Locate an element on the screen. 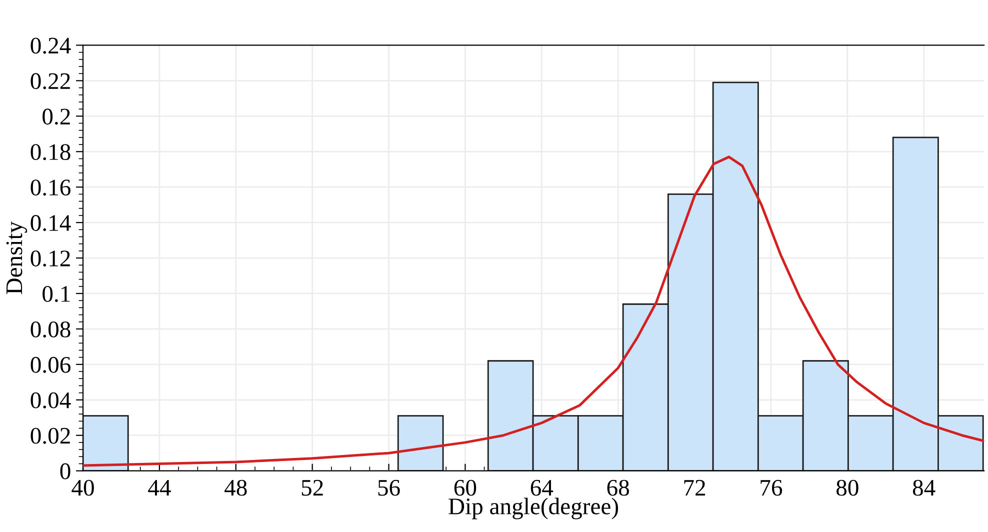 This screenshot has width=988, height=532. y-tick-label: 0.2 is located at coordinates (56, 116).